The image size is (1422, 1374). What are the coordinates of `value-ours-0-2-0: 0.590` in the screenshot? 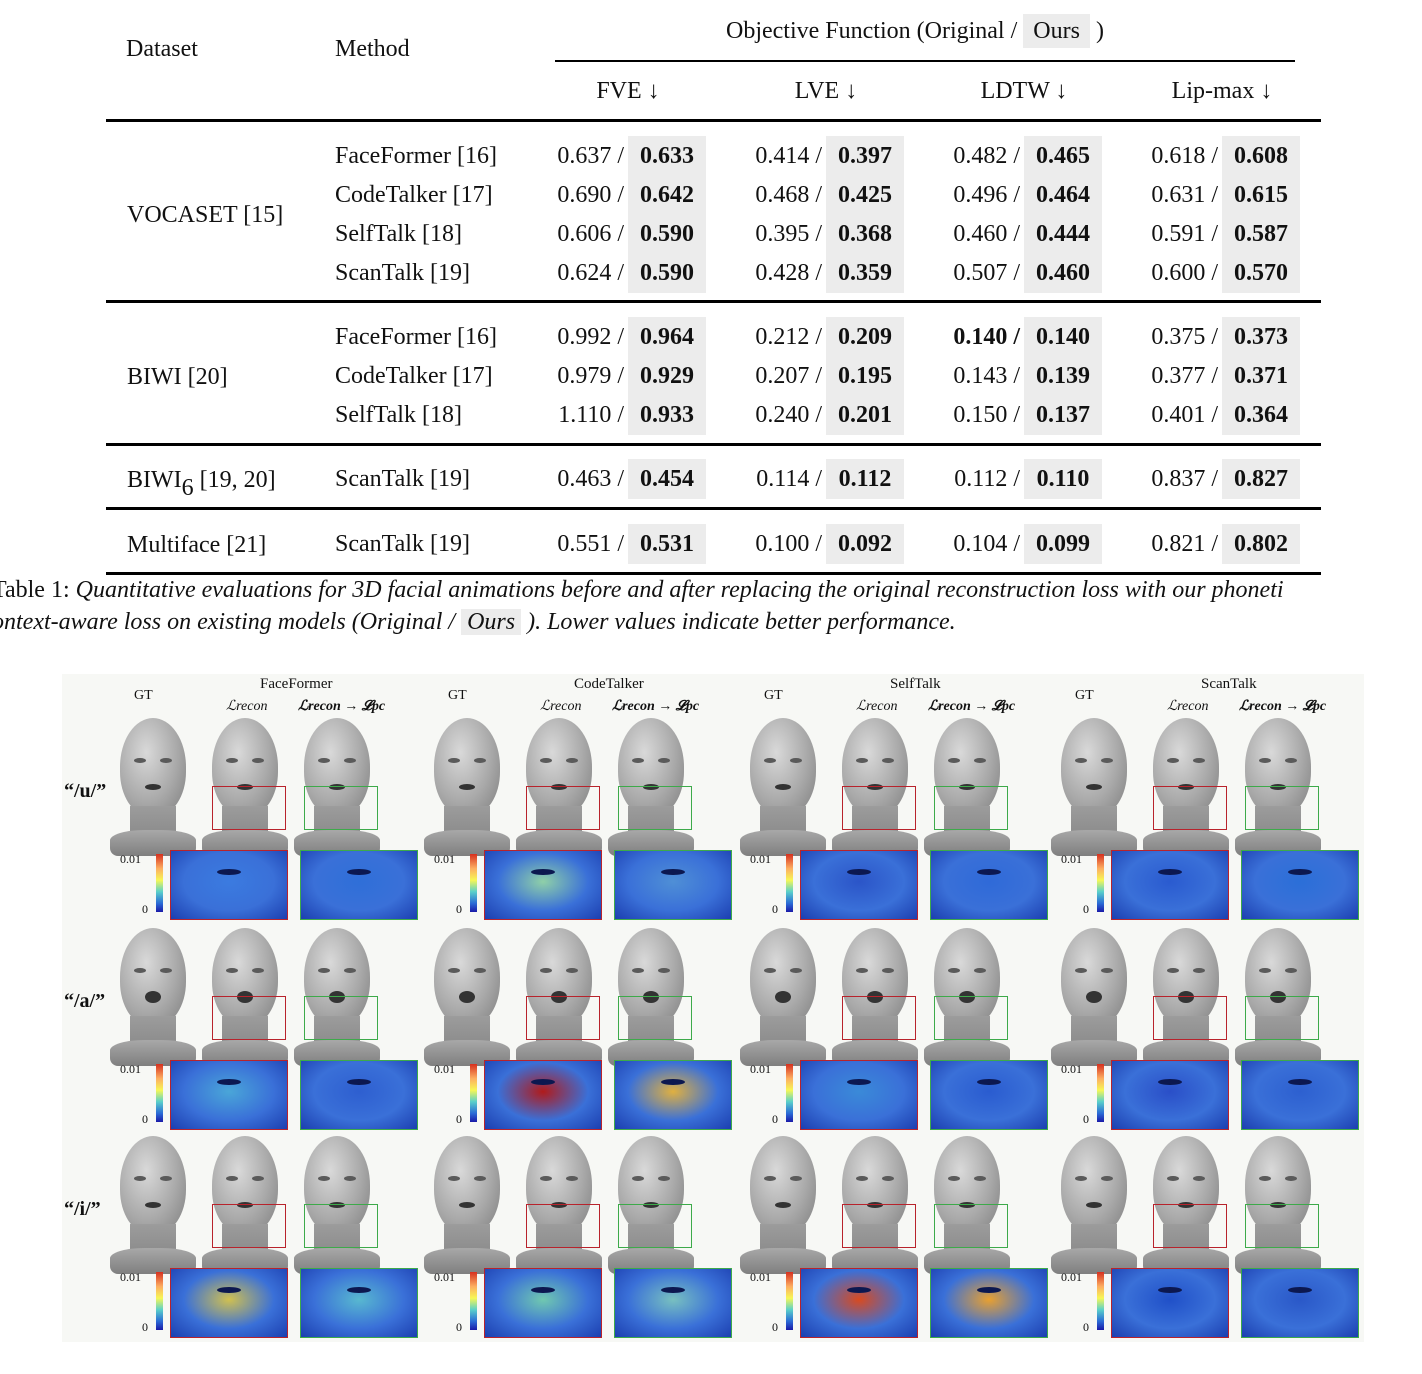 It's located at (667, 234).